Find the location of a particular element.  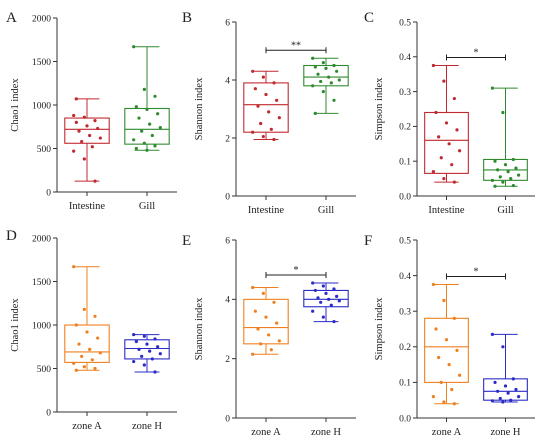

box-zone-h is located at coordinates (505, 368).